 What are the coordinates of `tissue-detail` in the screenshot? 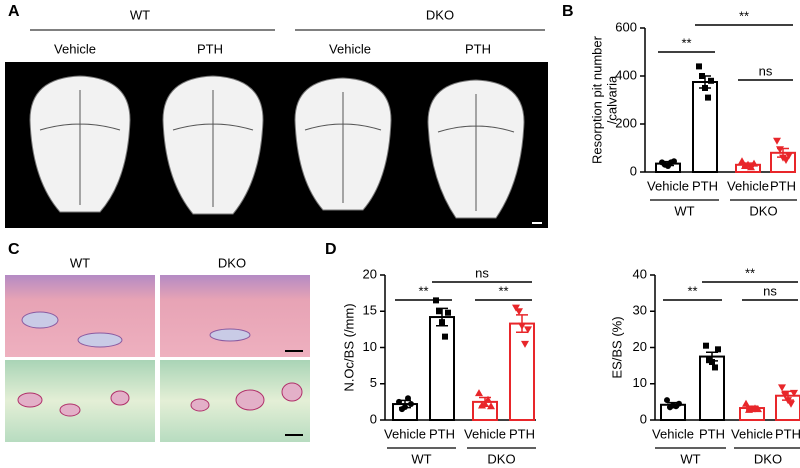 It's located at (136, 329).